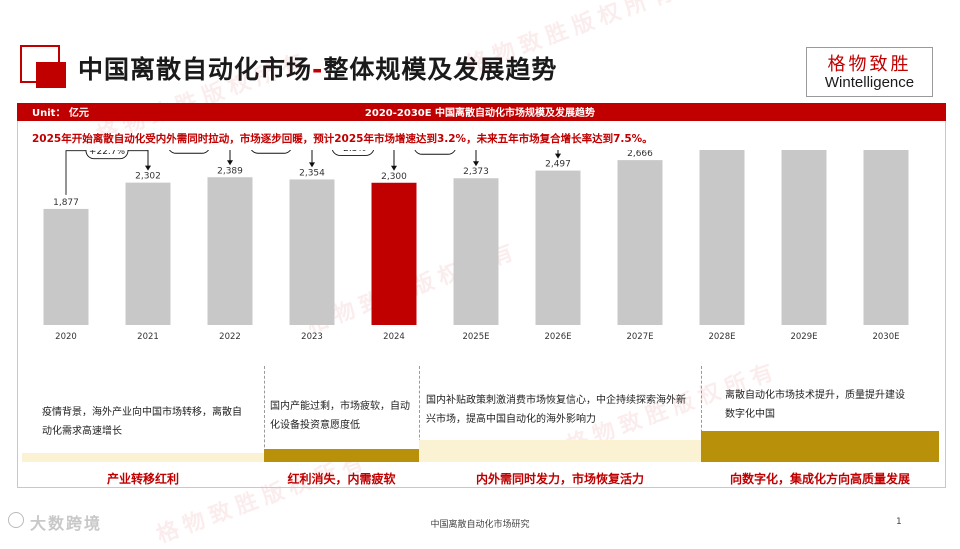  Describe the element at coordinates (66, 203) in the screenshot. I see `value-label: 1,877` at that location.